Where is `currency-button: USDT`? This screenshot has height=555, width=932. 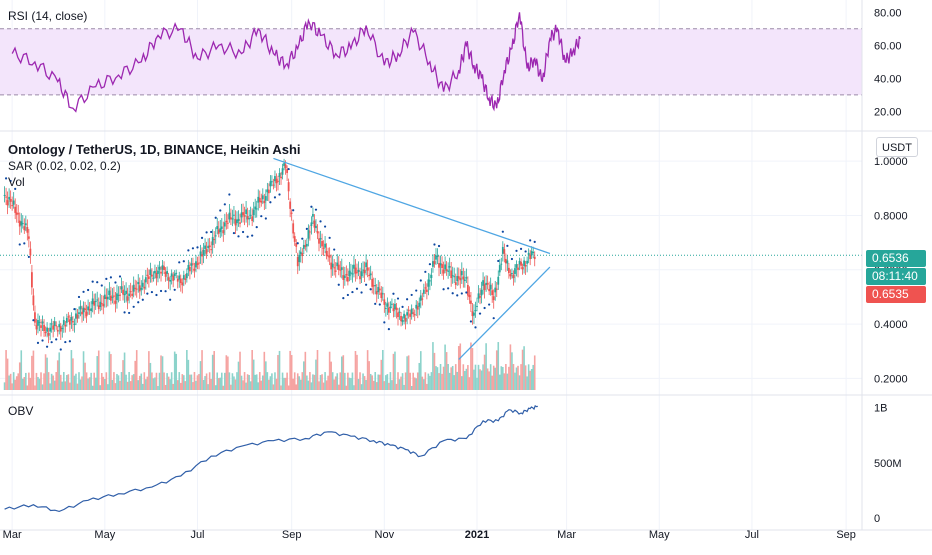
currency-button: USDT is located at coordinates (897, 147).